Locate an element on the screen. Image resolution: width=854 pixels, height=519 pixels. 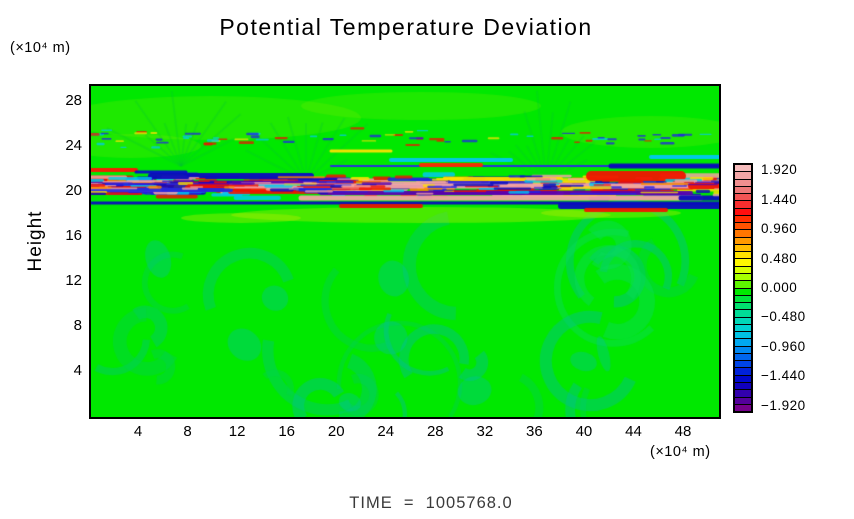
x-tick-label: 20 is located at coordinates (336, 431).